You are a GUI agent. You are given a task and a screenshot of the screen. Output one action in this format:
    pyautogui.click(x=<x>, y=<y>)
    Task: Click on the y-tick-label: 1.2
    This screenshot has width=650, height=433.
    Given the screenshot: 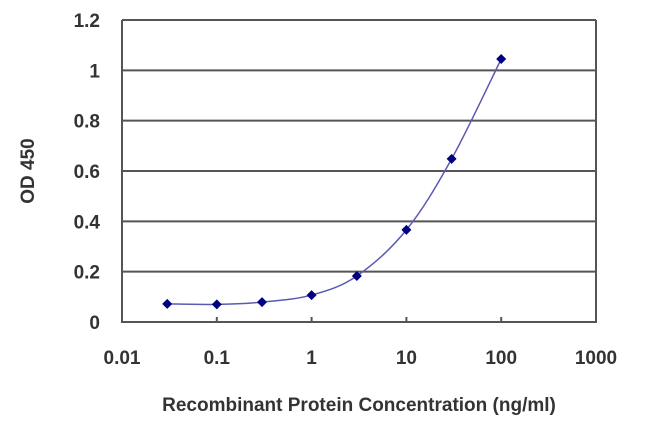 What is the action you would take?
    pyautogui.click(x=87, y=21)
    